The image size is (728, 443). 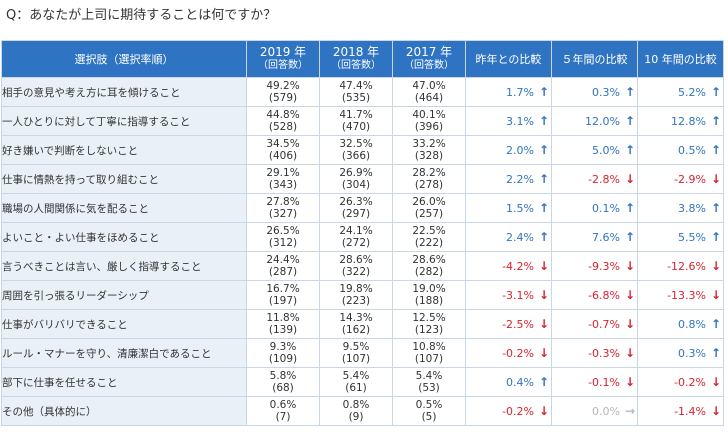 What do you see at coordinates (429, 59) in the screenshot?
I see `header-year-2017: 2017 年（回答数）` at bounding box center [429, 59].